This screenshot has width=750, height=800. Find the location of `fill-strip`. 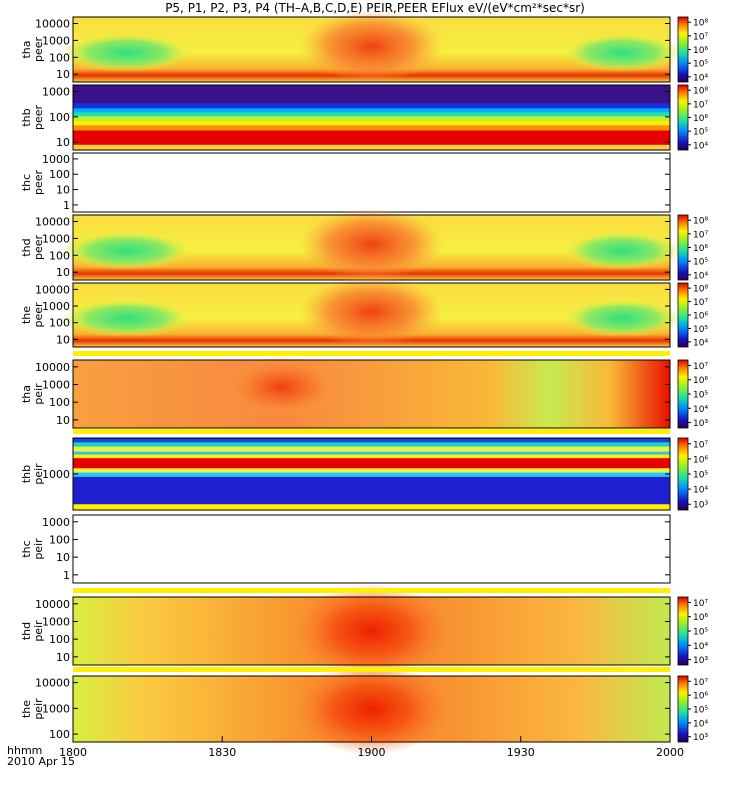

fill-strip is located at coordinates (371, 353).